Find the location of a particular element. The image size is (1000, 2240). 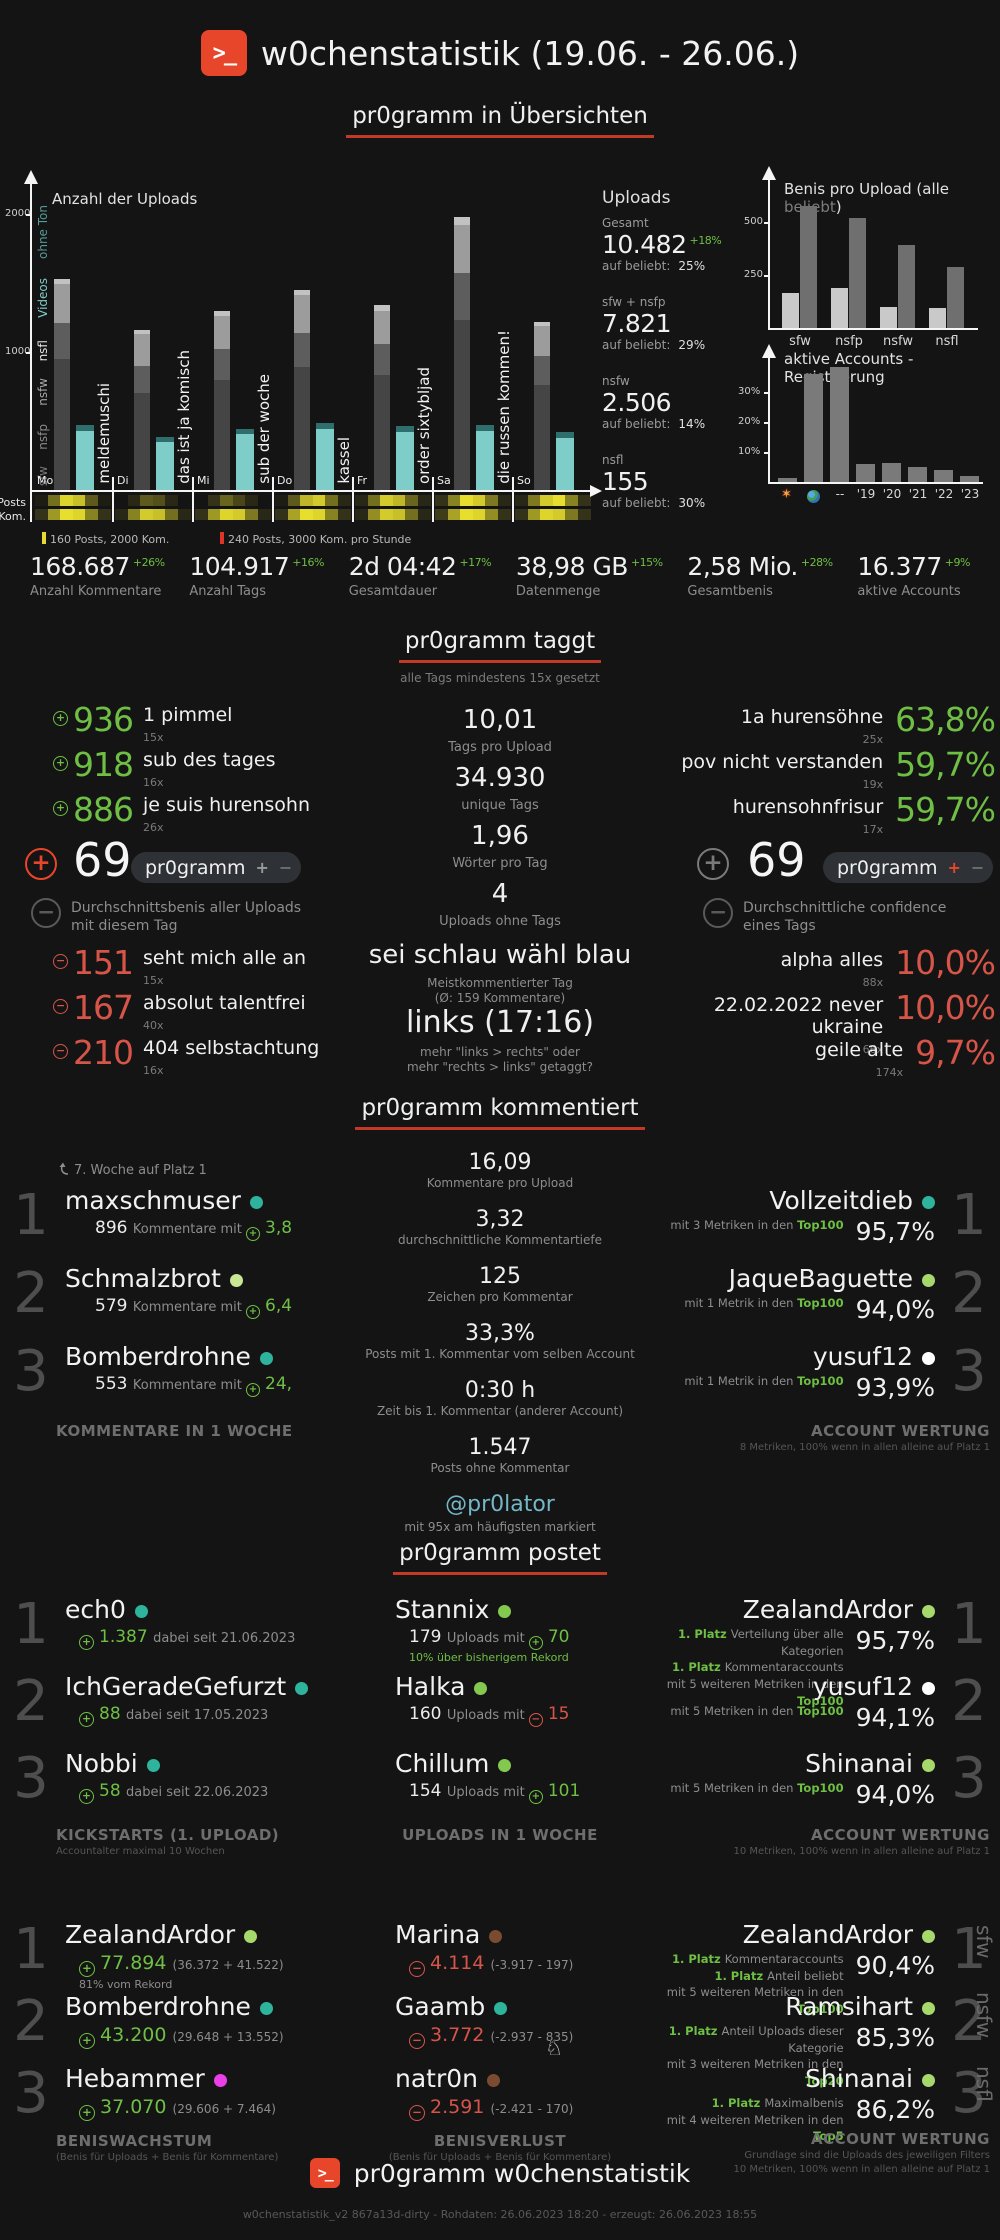

bar-alle-nsfw is located at coordinates (888, 317).